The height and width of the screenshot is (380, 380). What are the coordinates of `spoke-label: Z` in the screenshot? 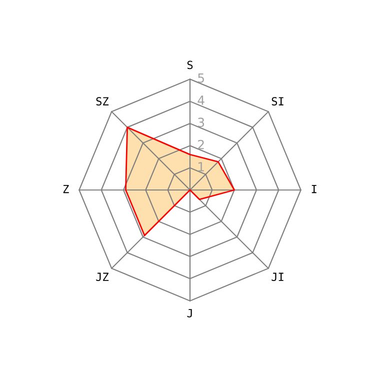 It's located at (66, 189).